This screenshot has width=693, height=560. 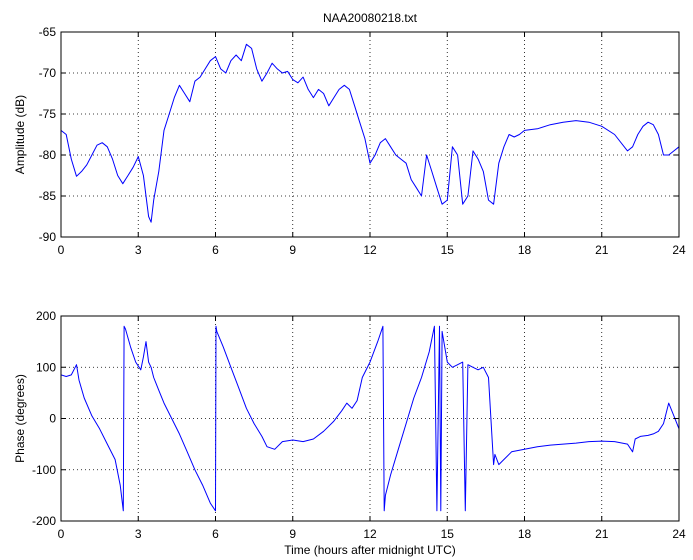 I want to click on amp-x-tick-label-0: 0, so click(x=61, y=250).